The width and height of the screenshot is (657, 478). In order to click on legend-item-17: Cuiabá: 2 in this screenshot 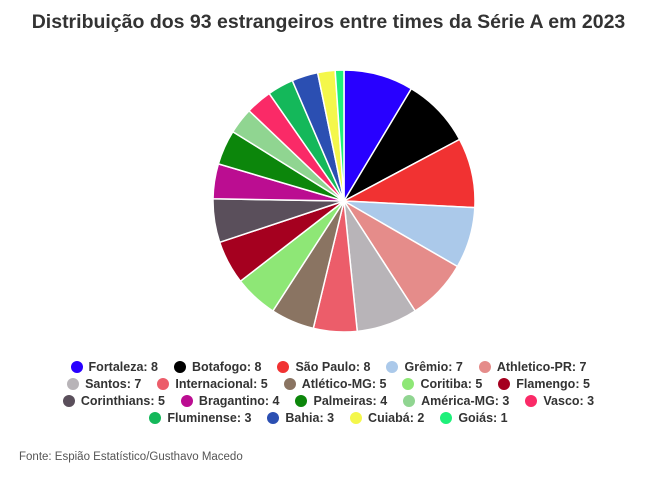, I will do `click(387, 418)`.